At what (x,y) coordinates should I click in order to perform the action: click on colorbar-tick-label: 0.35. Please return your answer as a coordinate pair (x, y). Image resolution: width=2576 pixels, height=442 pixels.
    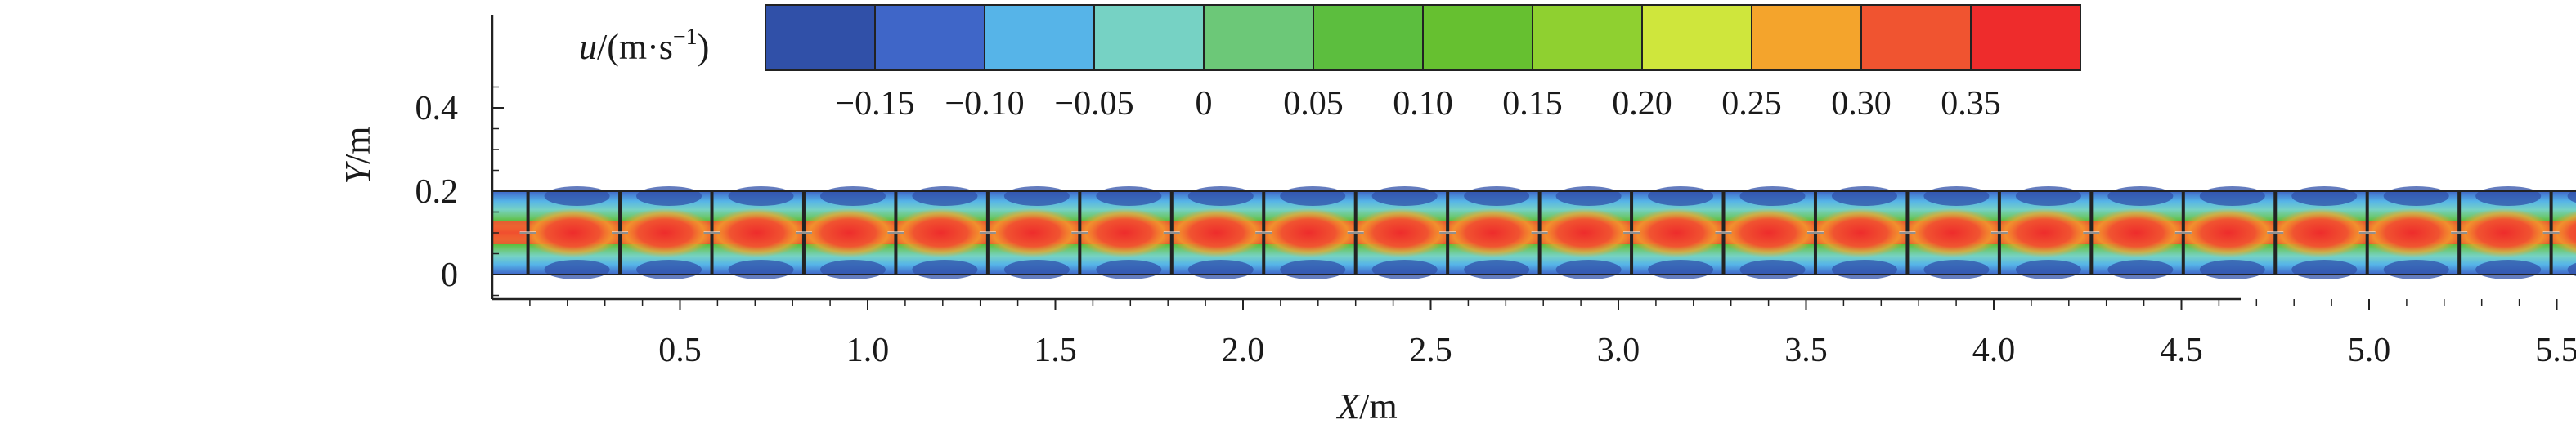
    Looking at the image, I should click on (1971, 104).